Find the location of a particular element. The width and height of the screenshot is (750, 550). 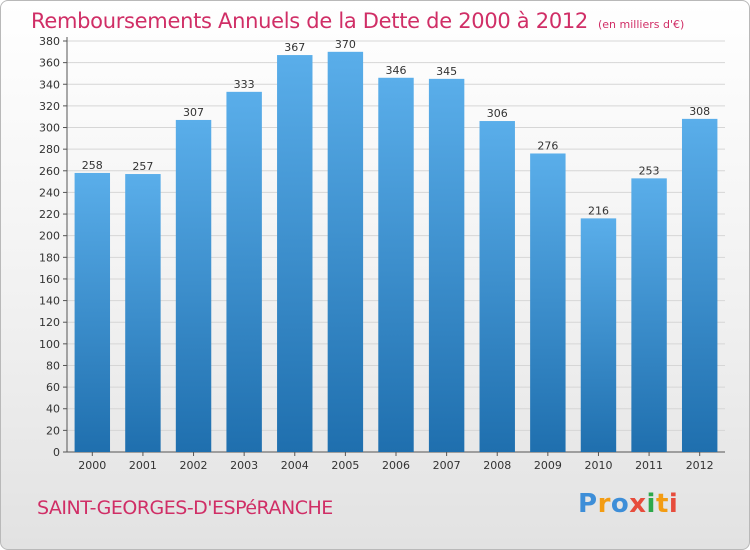

data-label: 216 is located at coordinates (598, 210).